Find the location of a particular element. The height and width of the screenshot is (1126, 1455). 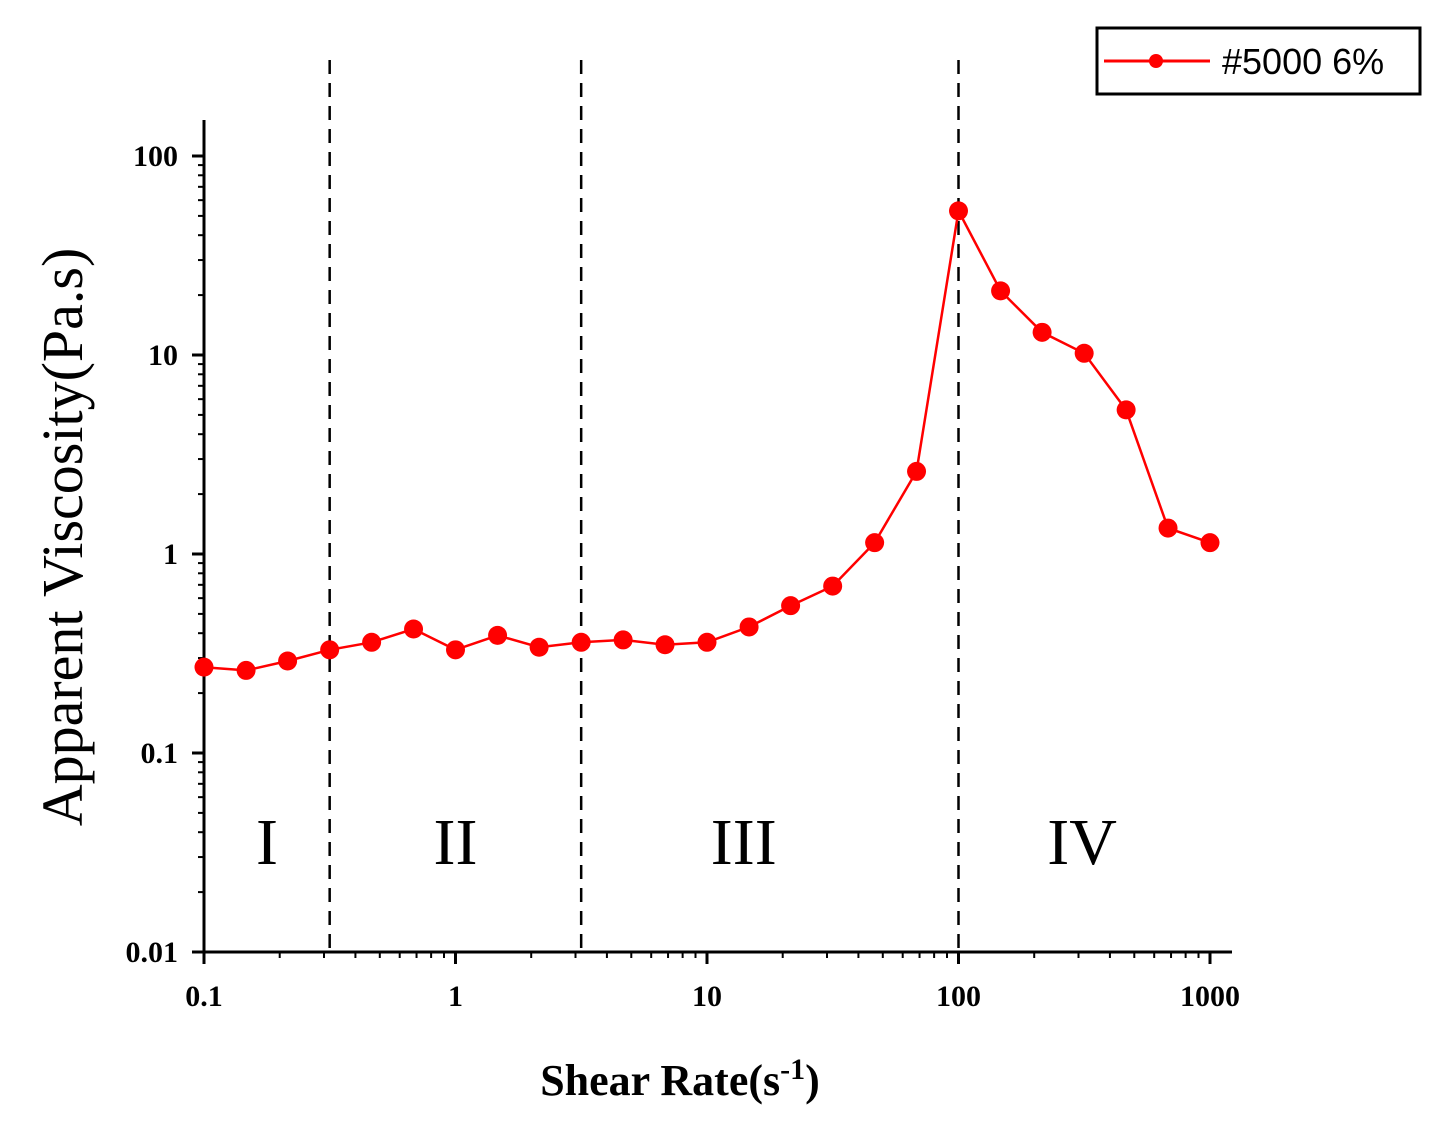

y-tick-label: 100 is located at coordinates (155, 156).